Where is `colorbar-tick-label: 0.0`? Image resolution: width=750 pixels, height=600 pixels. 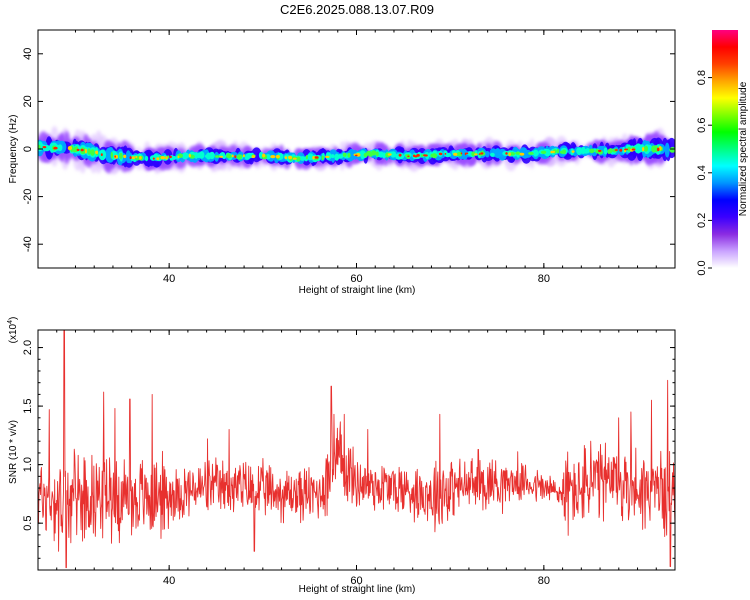 colorbar-tick-label: 0.0 is located at coordinates (702, 267).